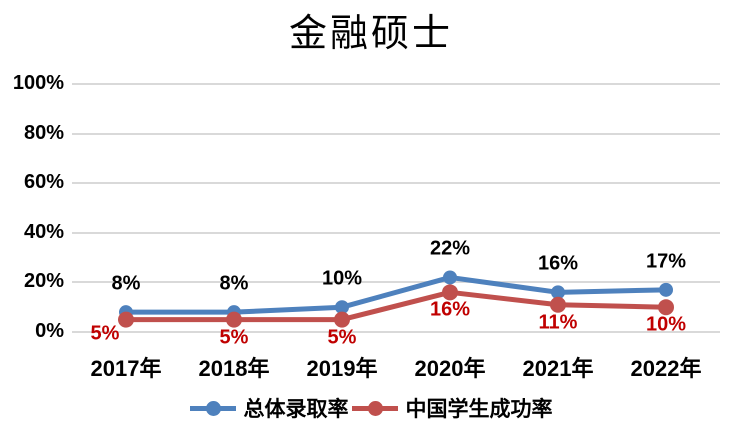  Describe the element at coordinates (43, 231) in the screenshot. I see `y-tick-label: 40%` at that location.